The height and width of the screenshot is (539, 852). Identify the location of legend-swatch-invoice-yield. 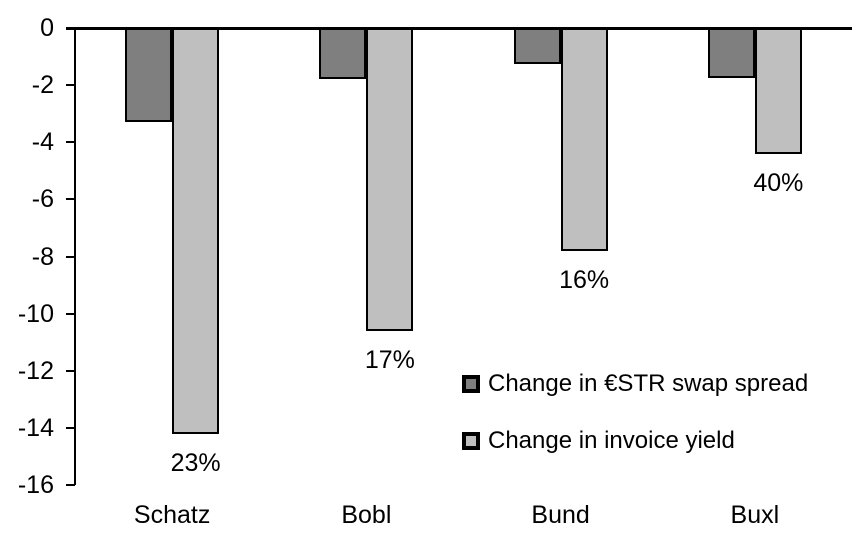
(471, 441).